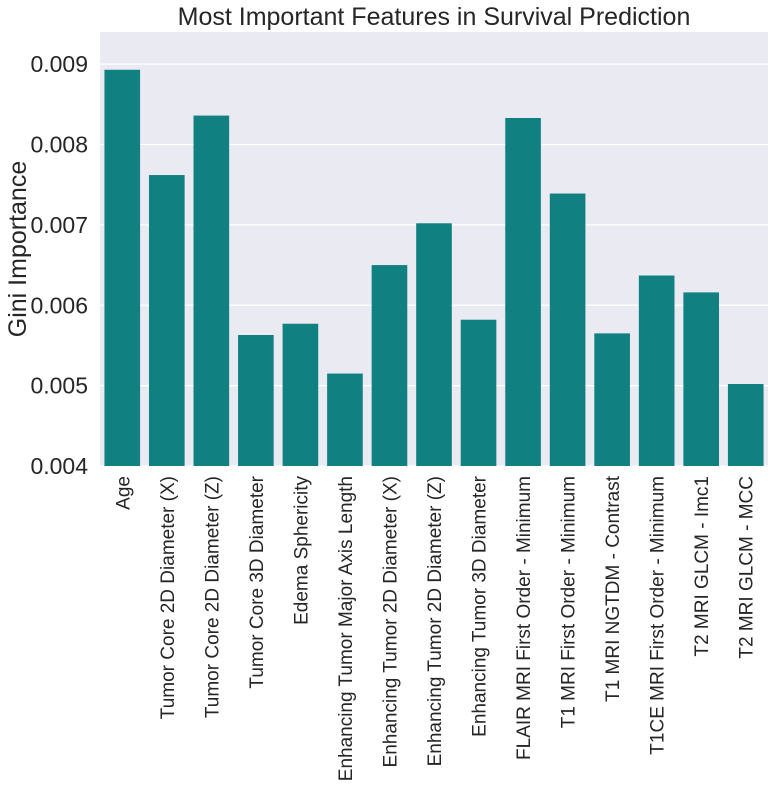 The width and height of the screenshot is (775, 804). I want to click on y-tick-label: 0.004, so click(59, 466).